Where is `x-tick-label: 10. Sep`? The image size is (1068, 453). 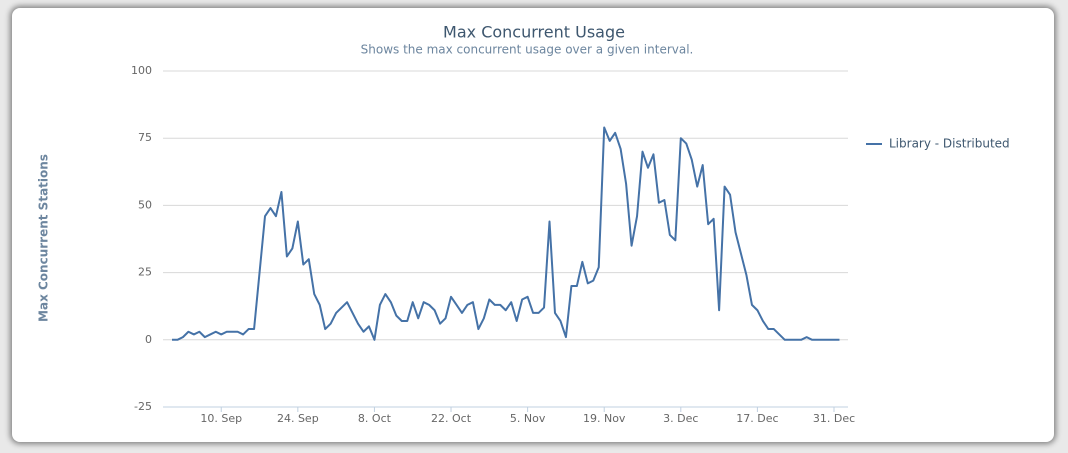
x-tick-label: 10. Sep is located at coordinates (221, 418).